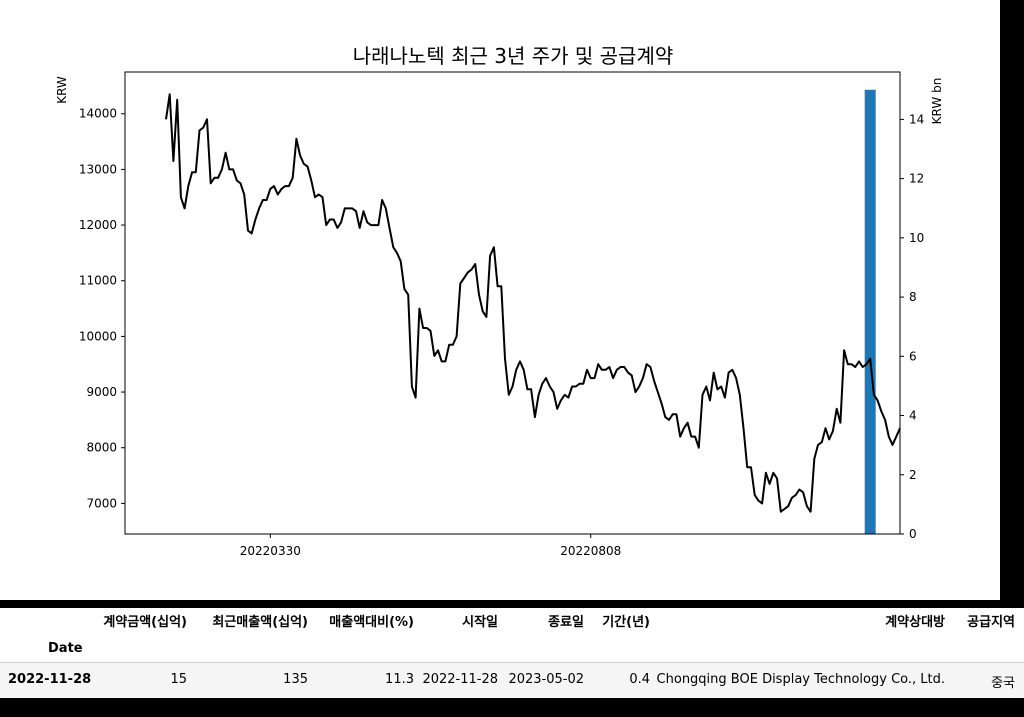 The image size is (1024, 717). Describe the element at coordinates (98, 225) in the screenshot. I see `y-tick-label: 12000` at that location.